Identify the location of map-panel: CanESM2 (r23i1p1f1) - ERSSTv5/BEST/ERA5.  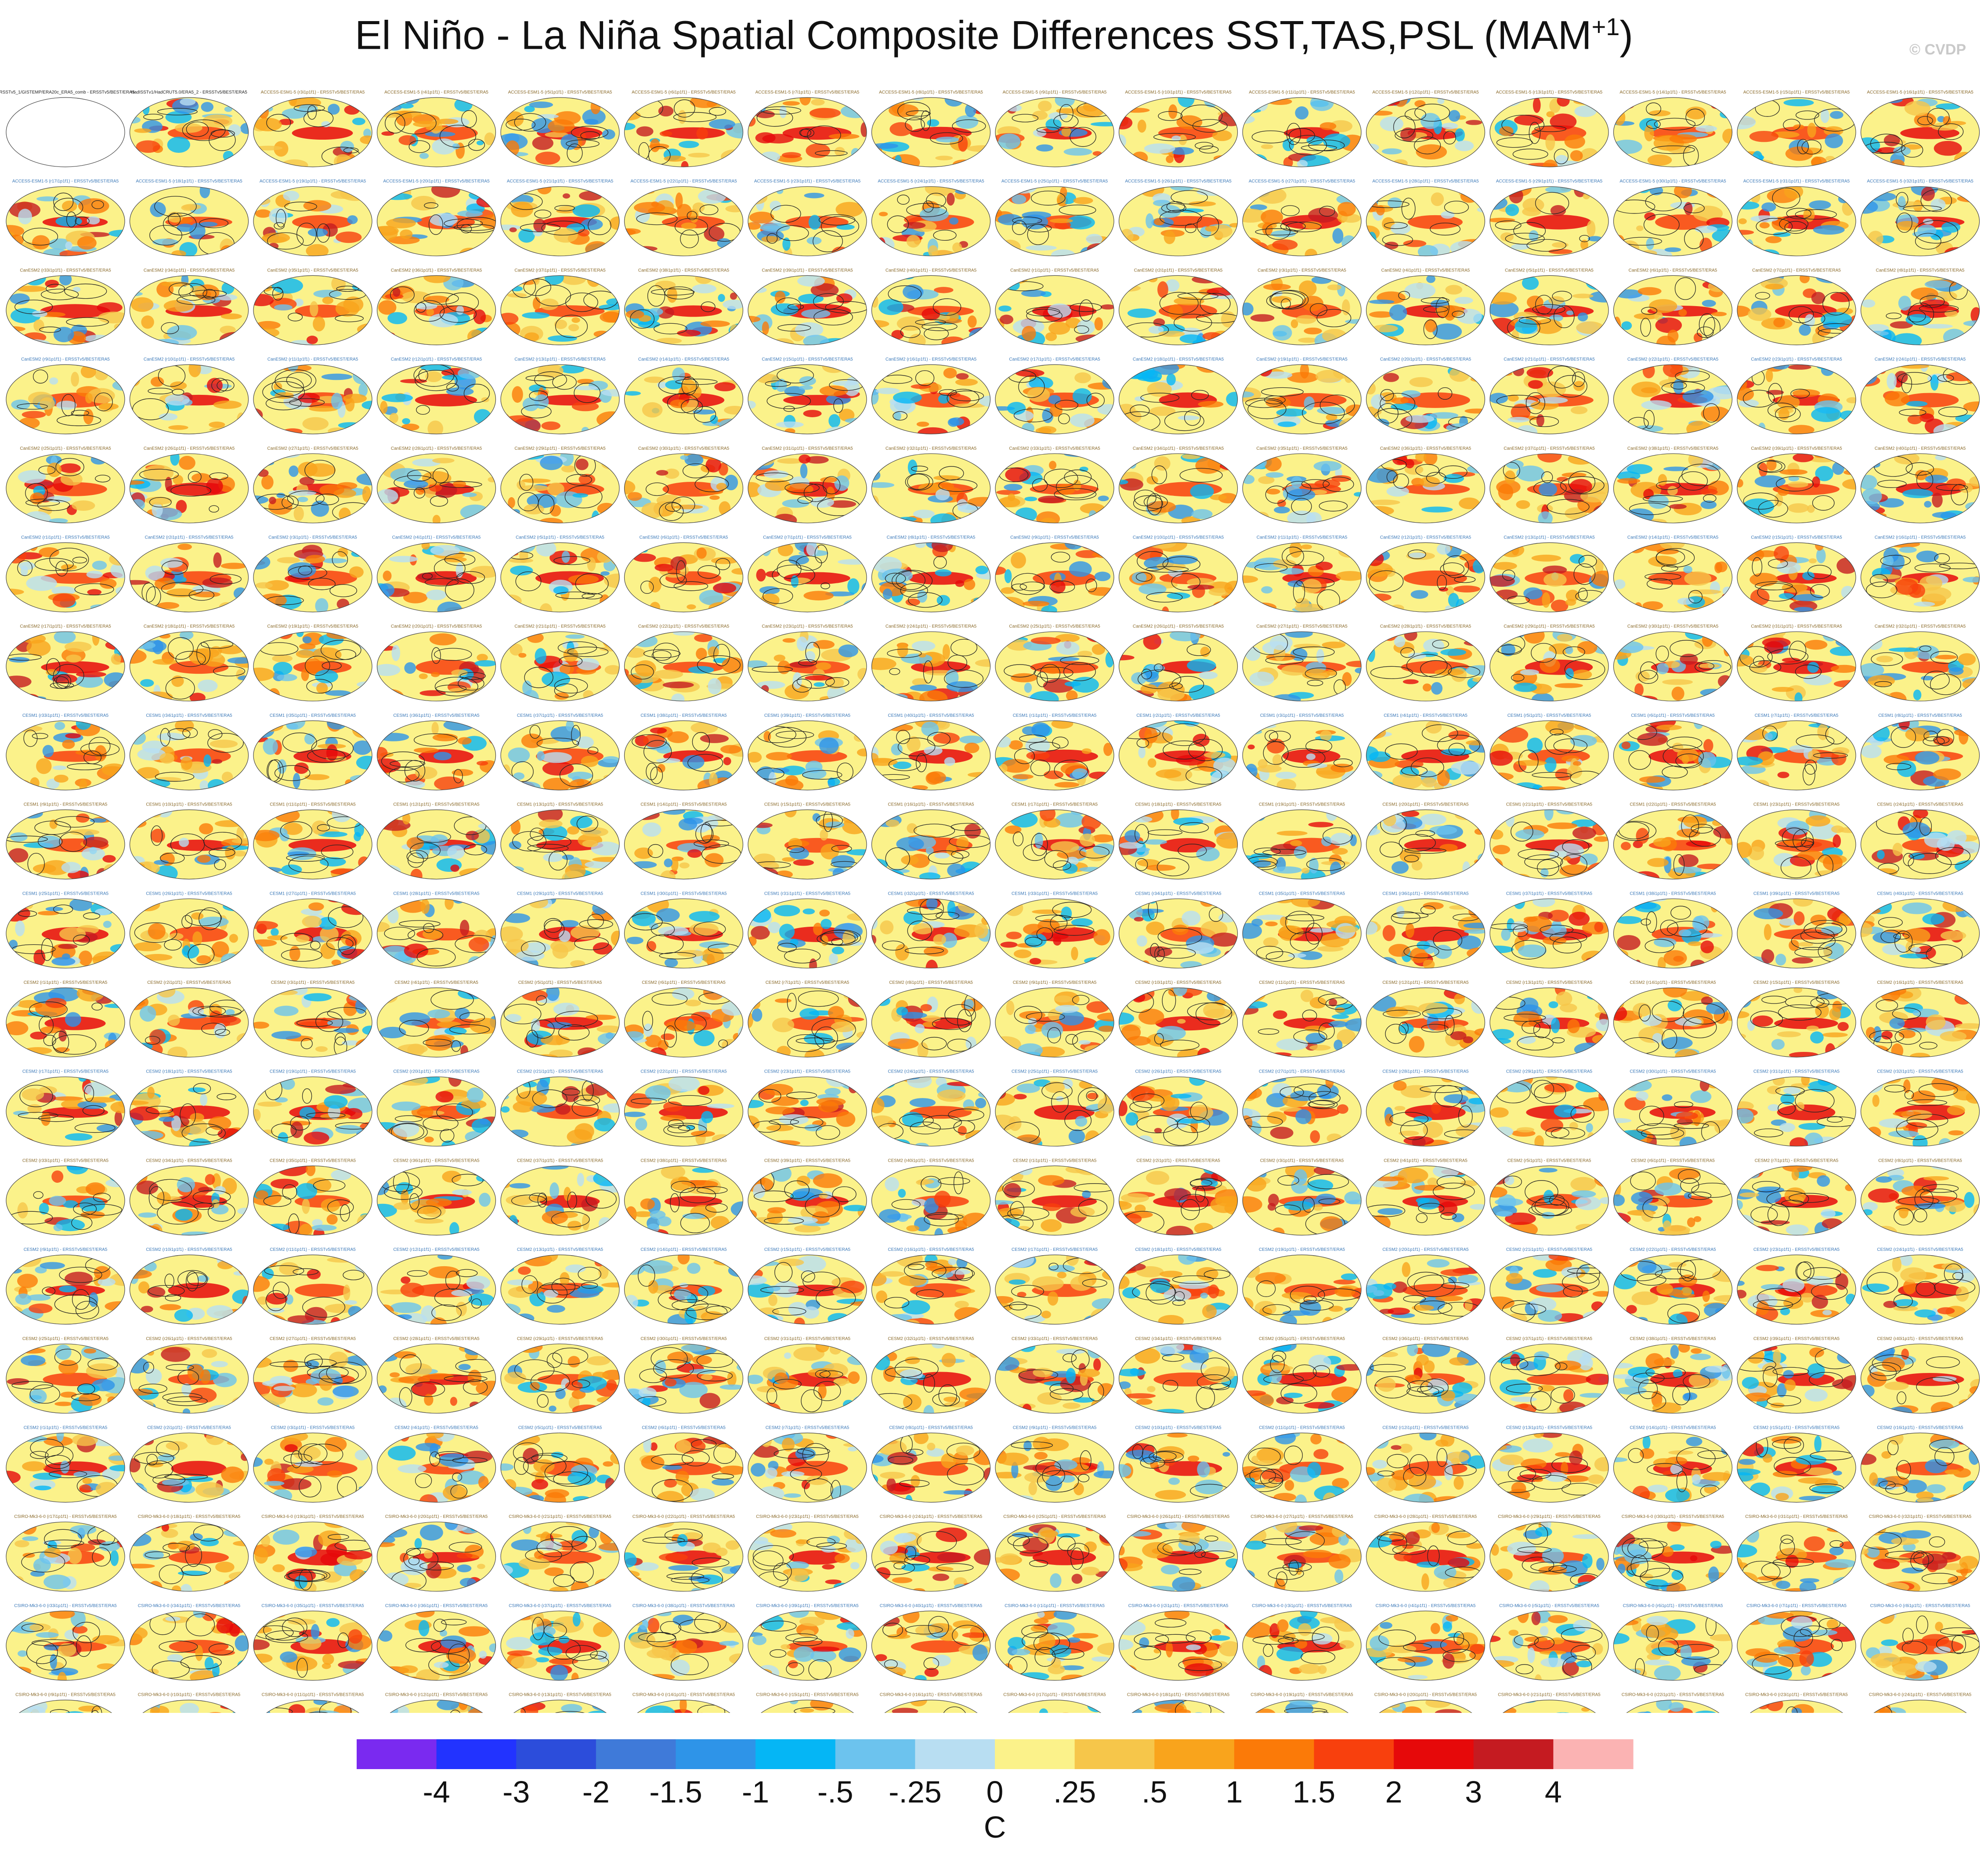
(807, 662).